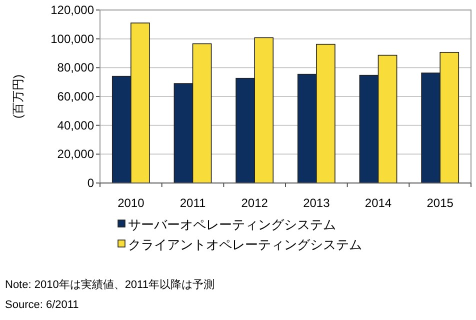 Image resolution: width=476 pixels, height=320 pixels. Describe the element at coordinates (75, 125) in the screenshot. I see `y-tick-label: 40,000` at that location.